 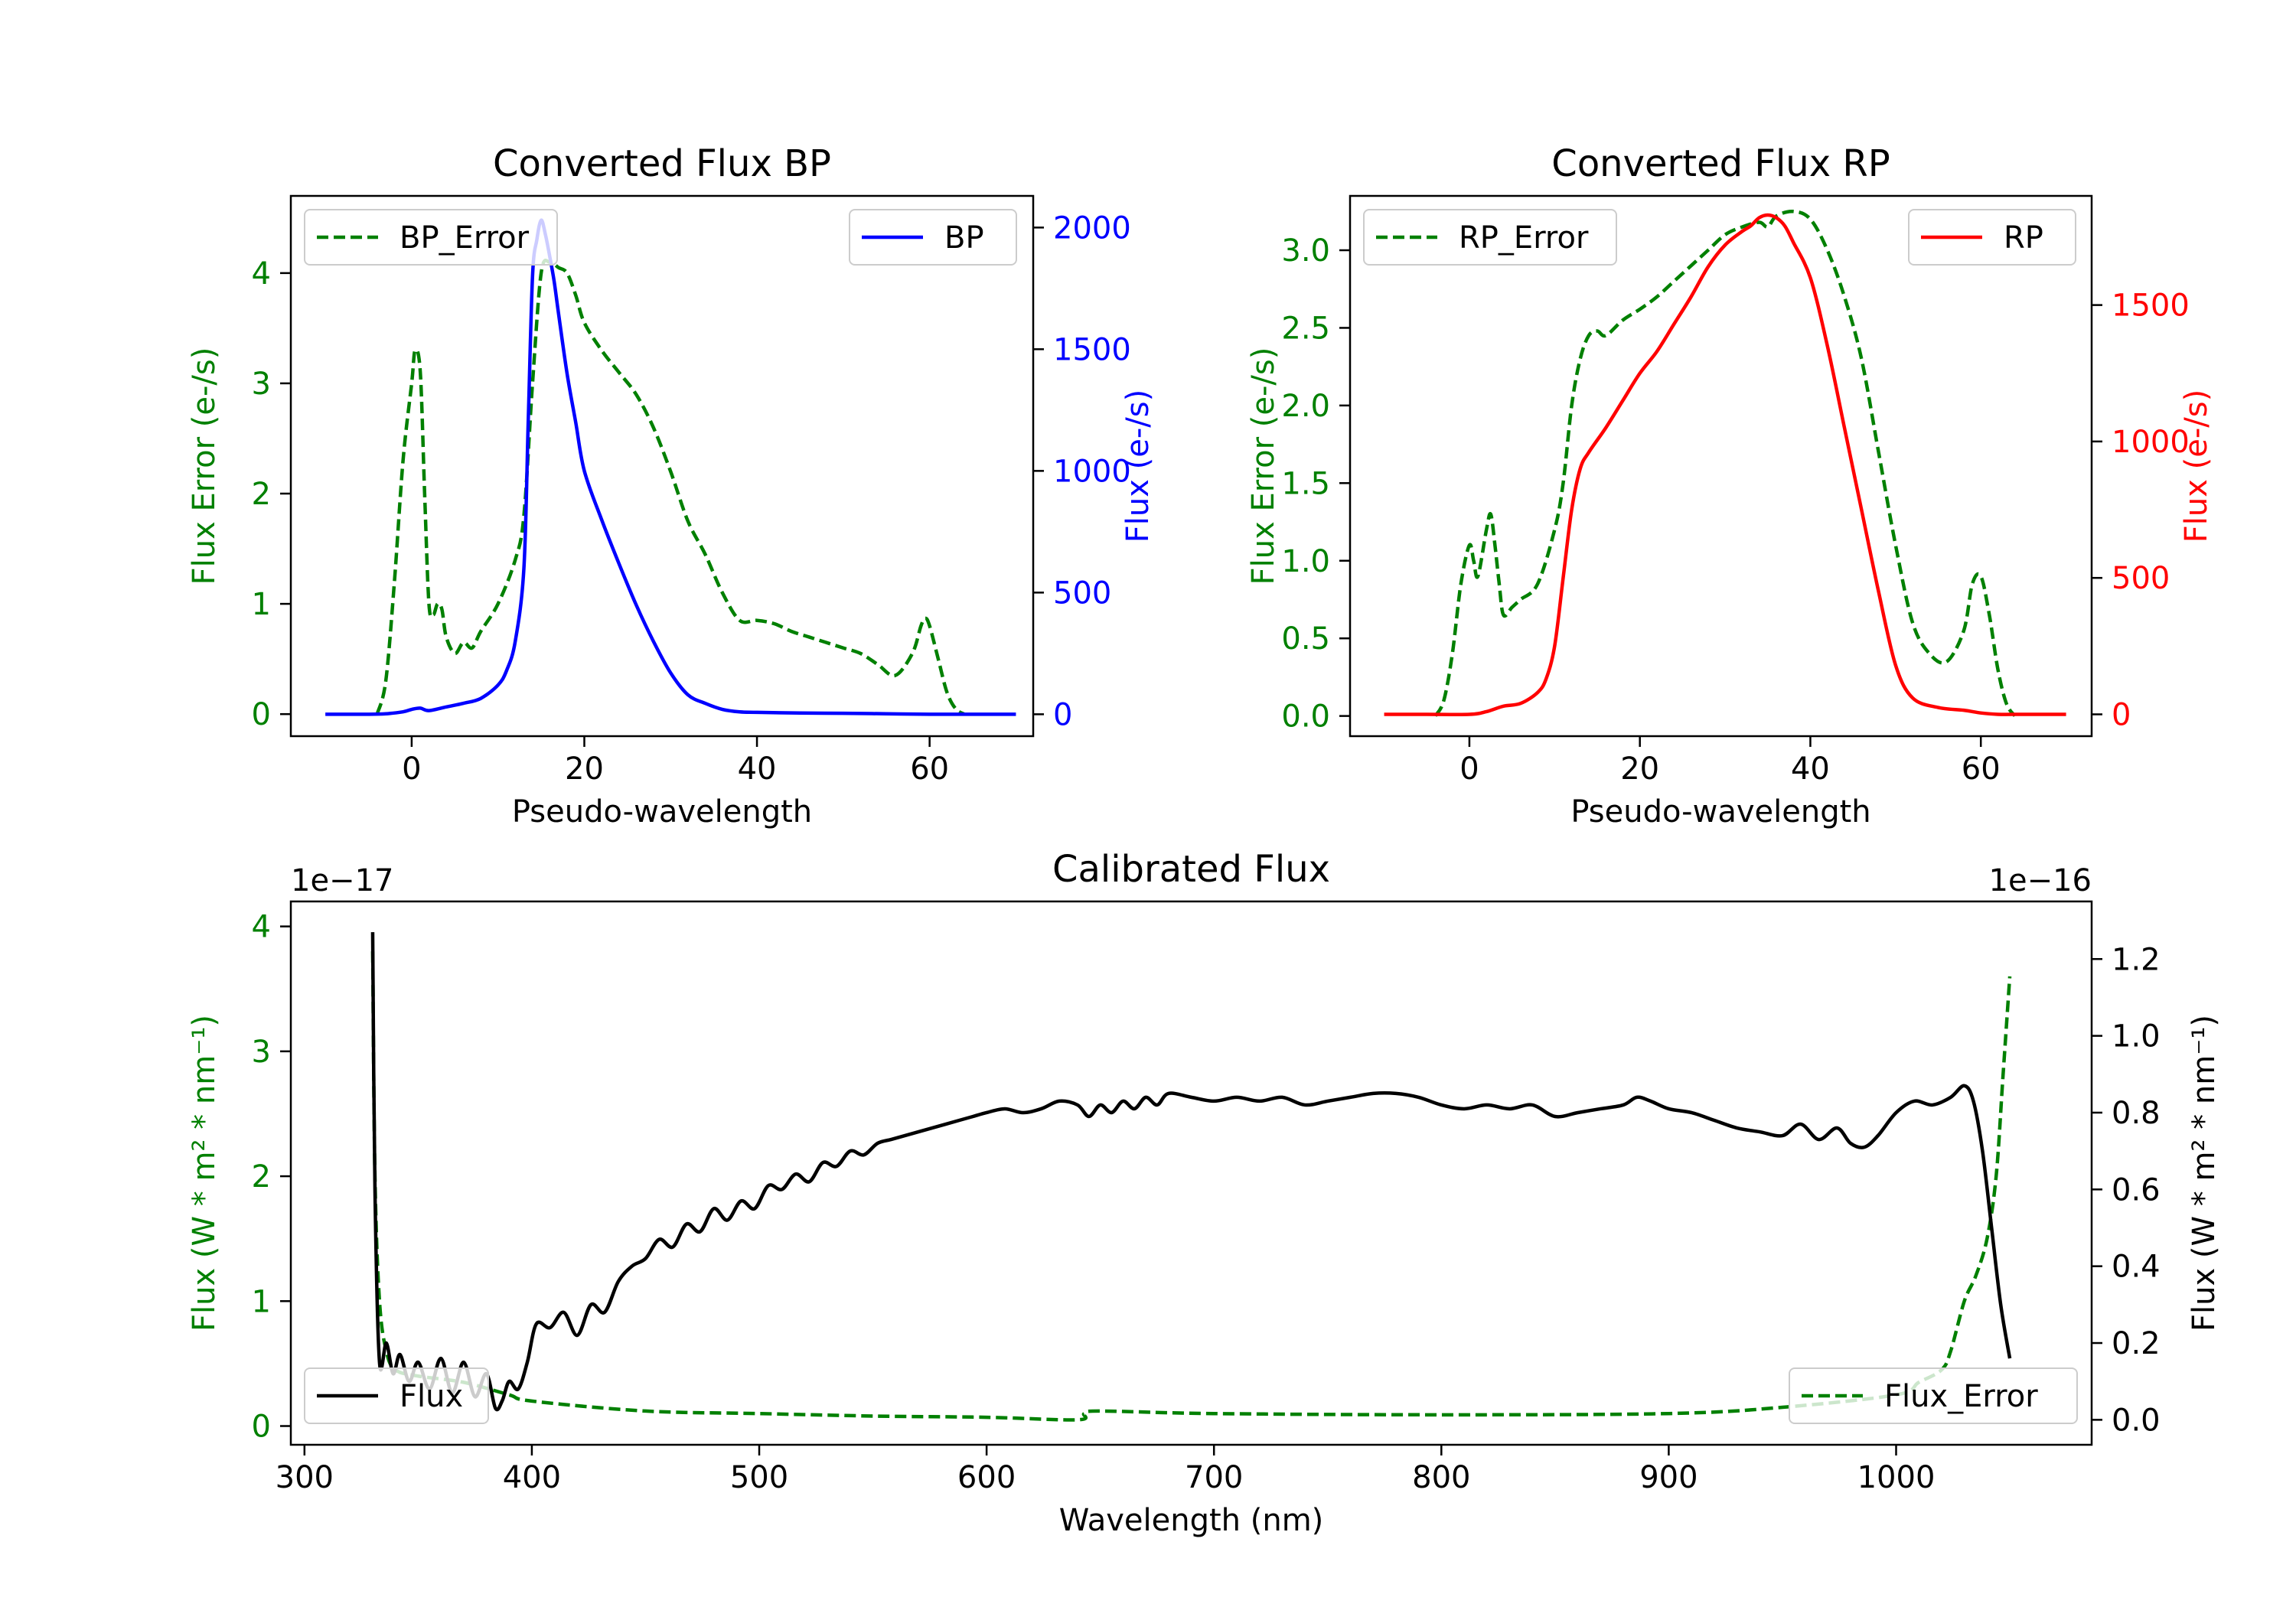 What do you see at coordinates (1305, 483) in the screenshot?
I see `y-left-tick-label: 1.5` at bounding box center [1305, 483].